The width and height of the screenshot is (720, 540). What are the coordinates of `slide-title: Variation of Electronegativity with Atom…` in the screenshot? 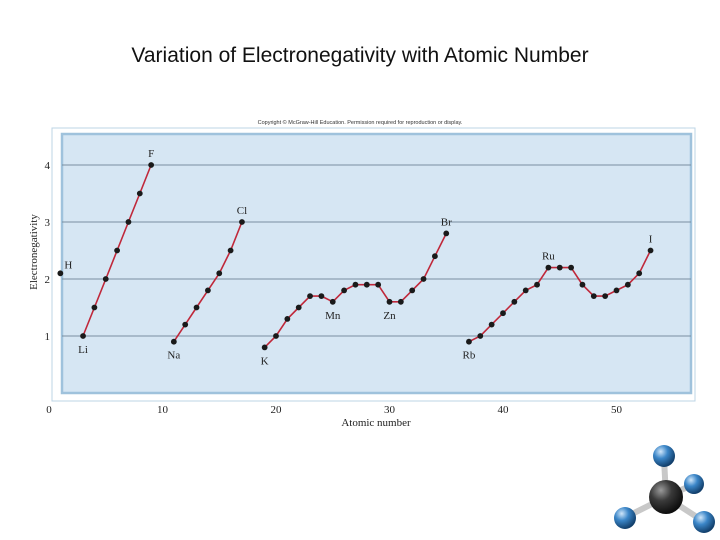 It's located at (360, 55).